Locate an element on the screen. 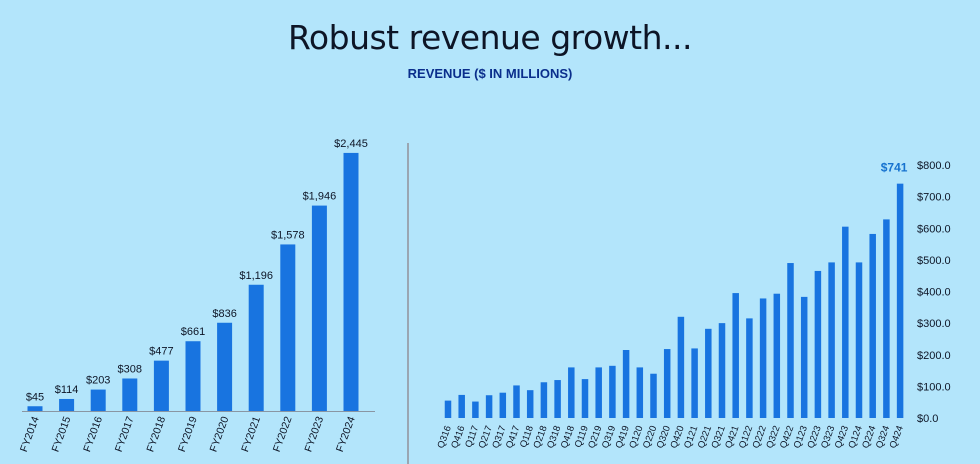 This screenshot has width=980, height=464. bar-q117 is located at coordinates (475, 409).